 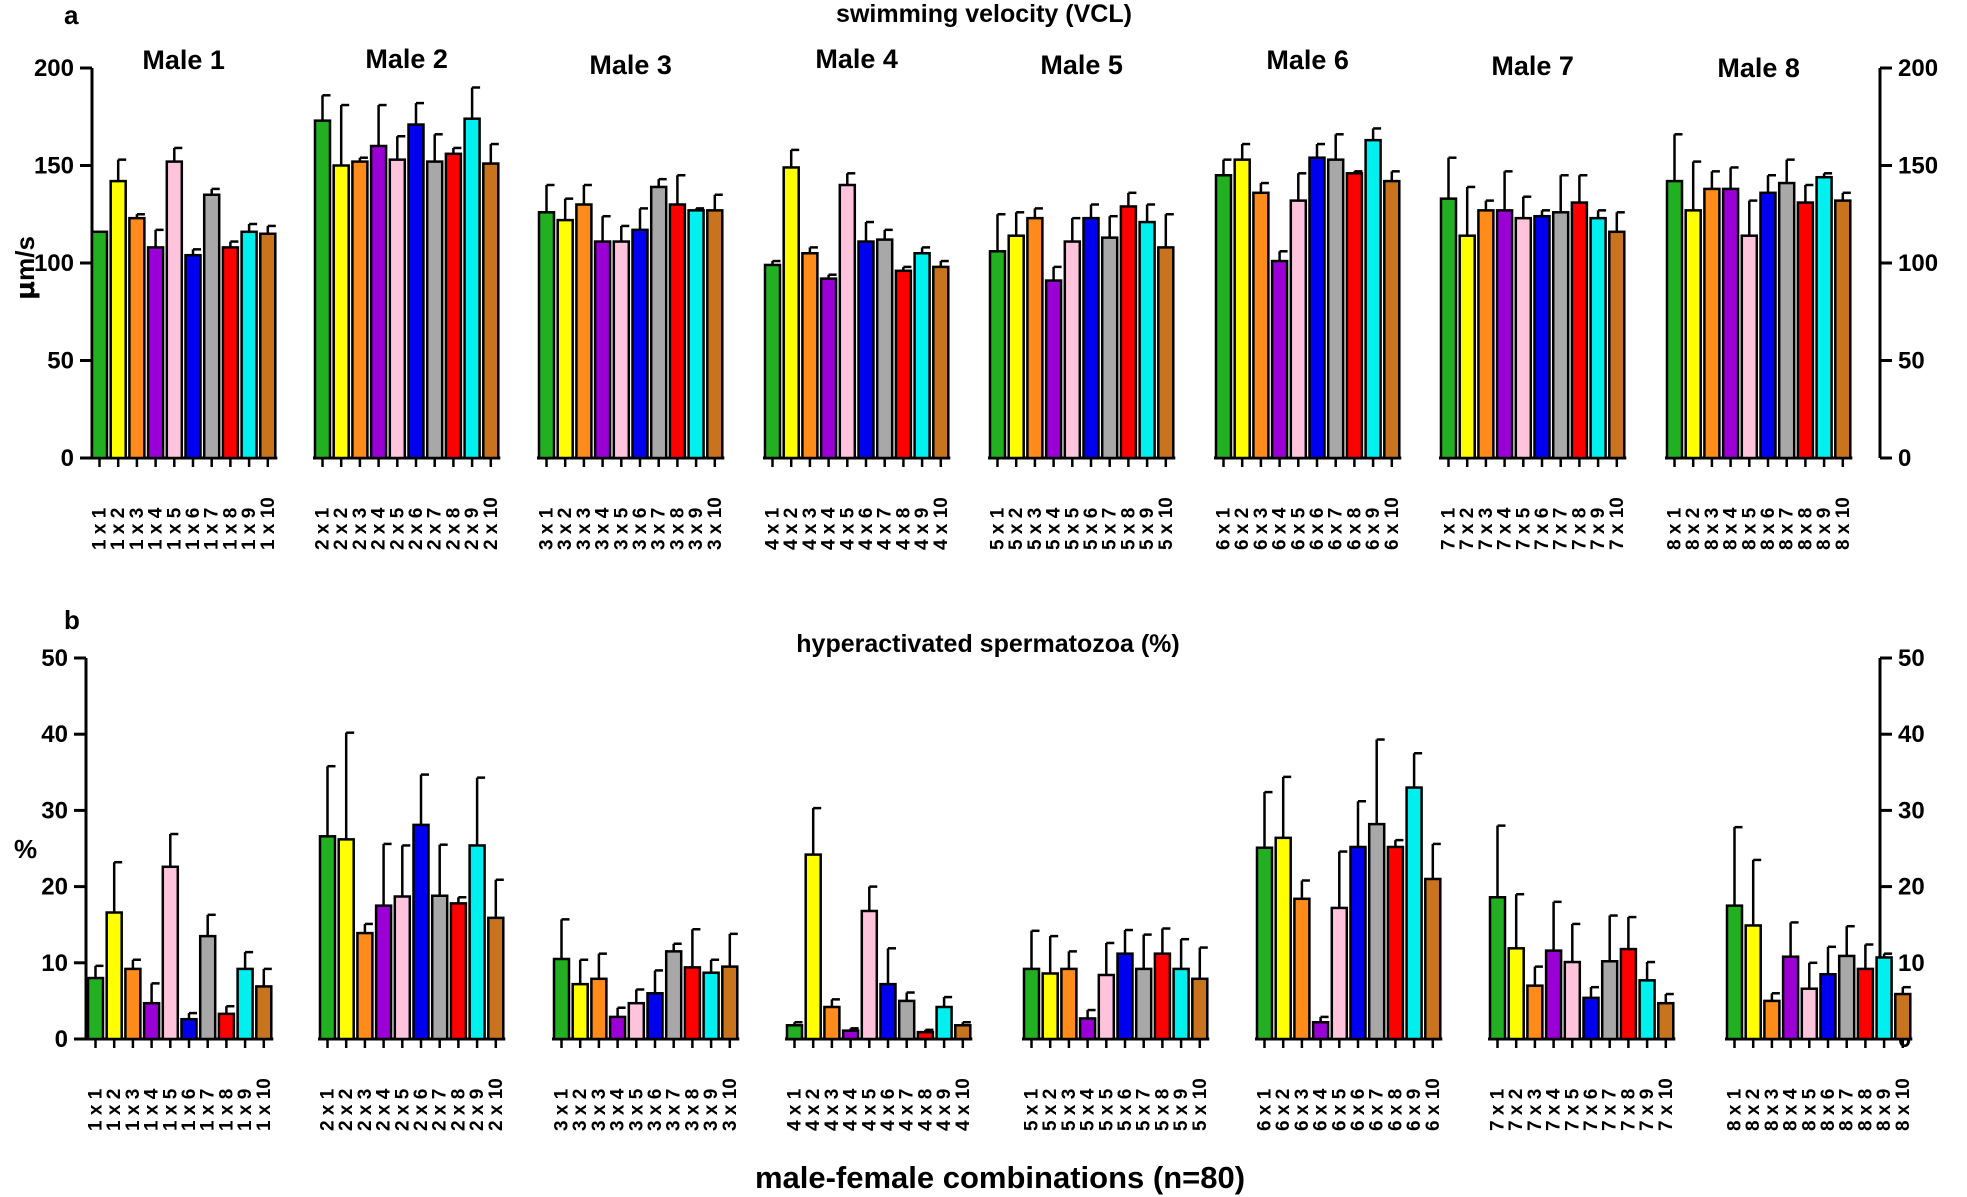 I want to click on category-label: 7 x 7, so click(x=1610, y=1110).